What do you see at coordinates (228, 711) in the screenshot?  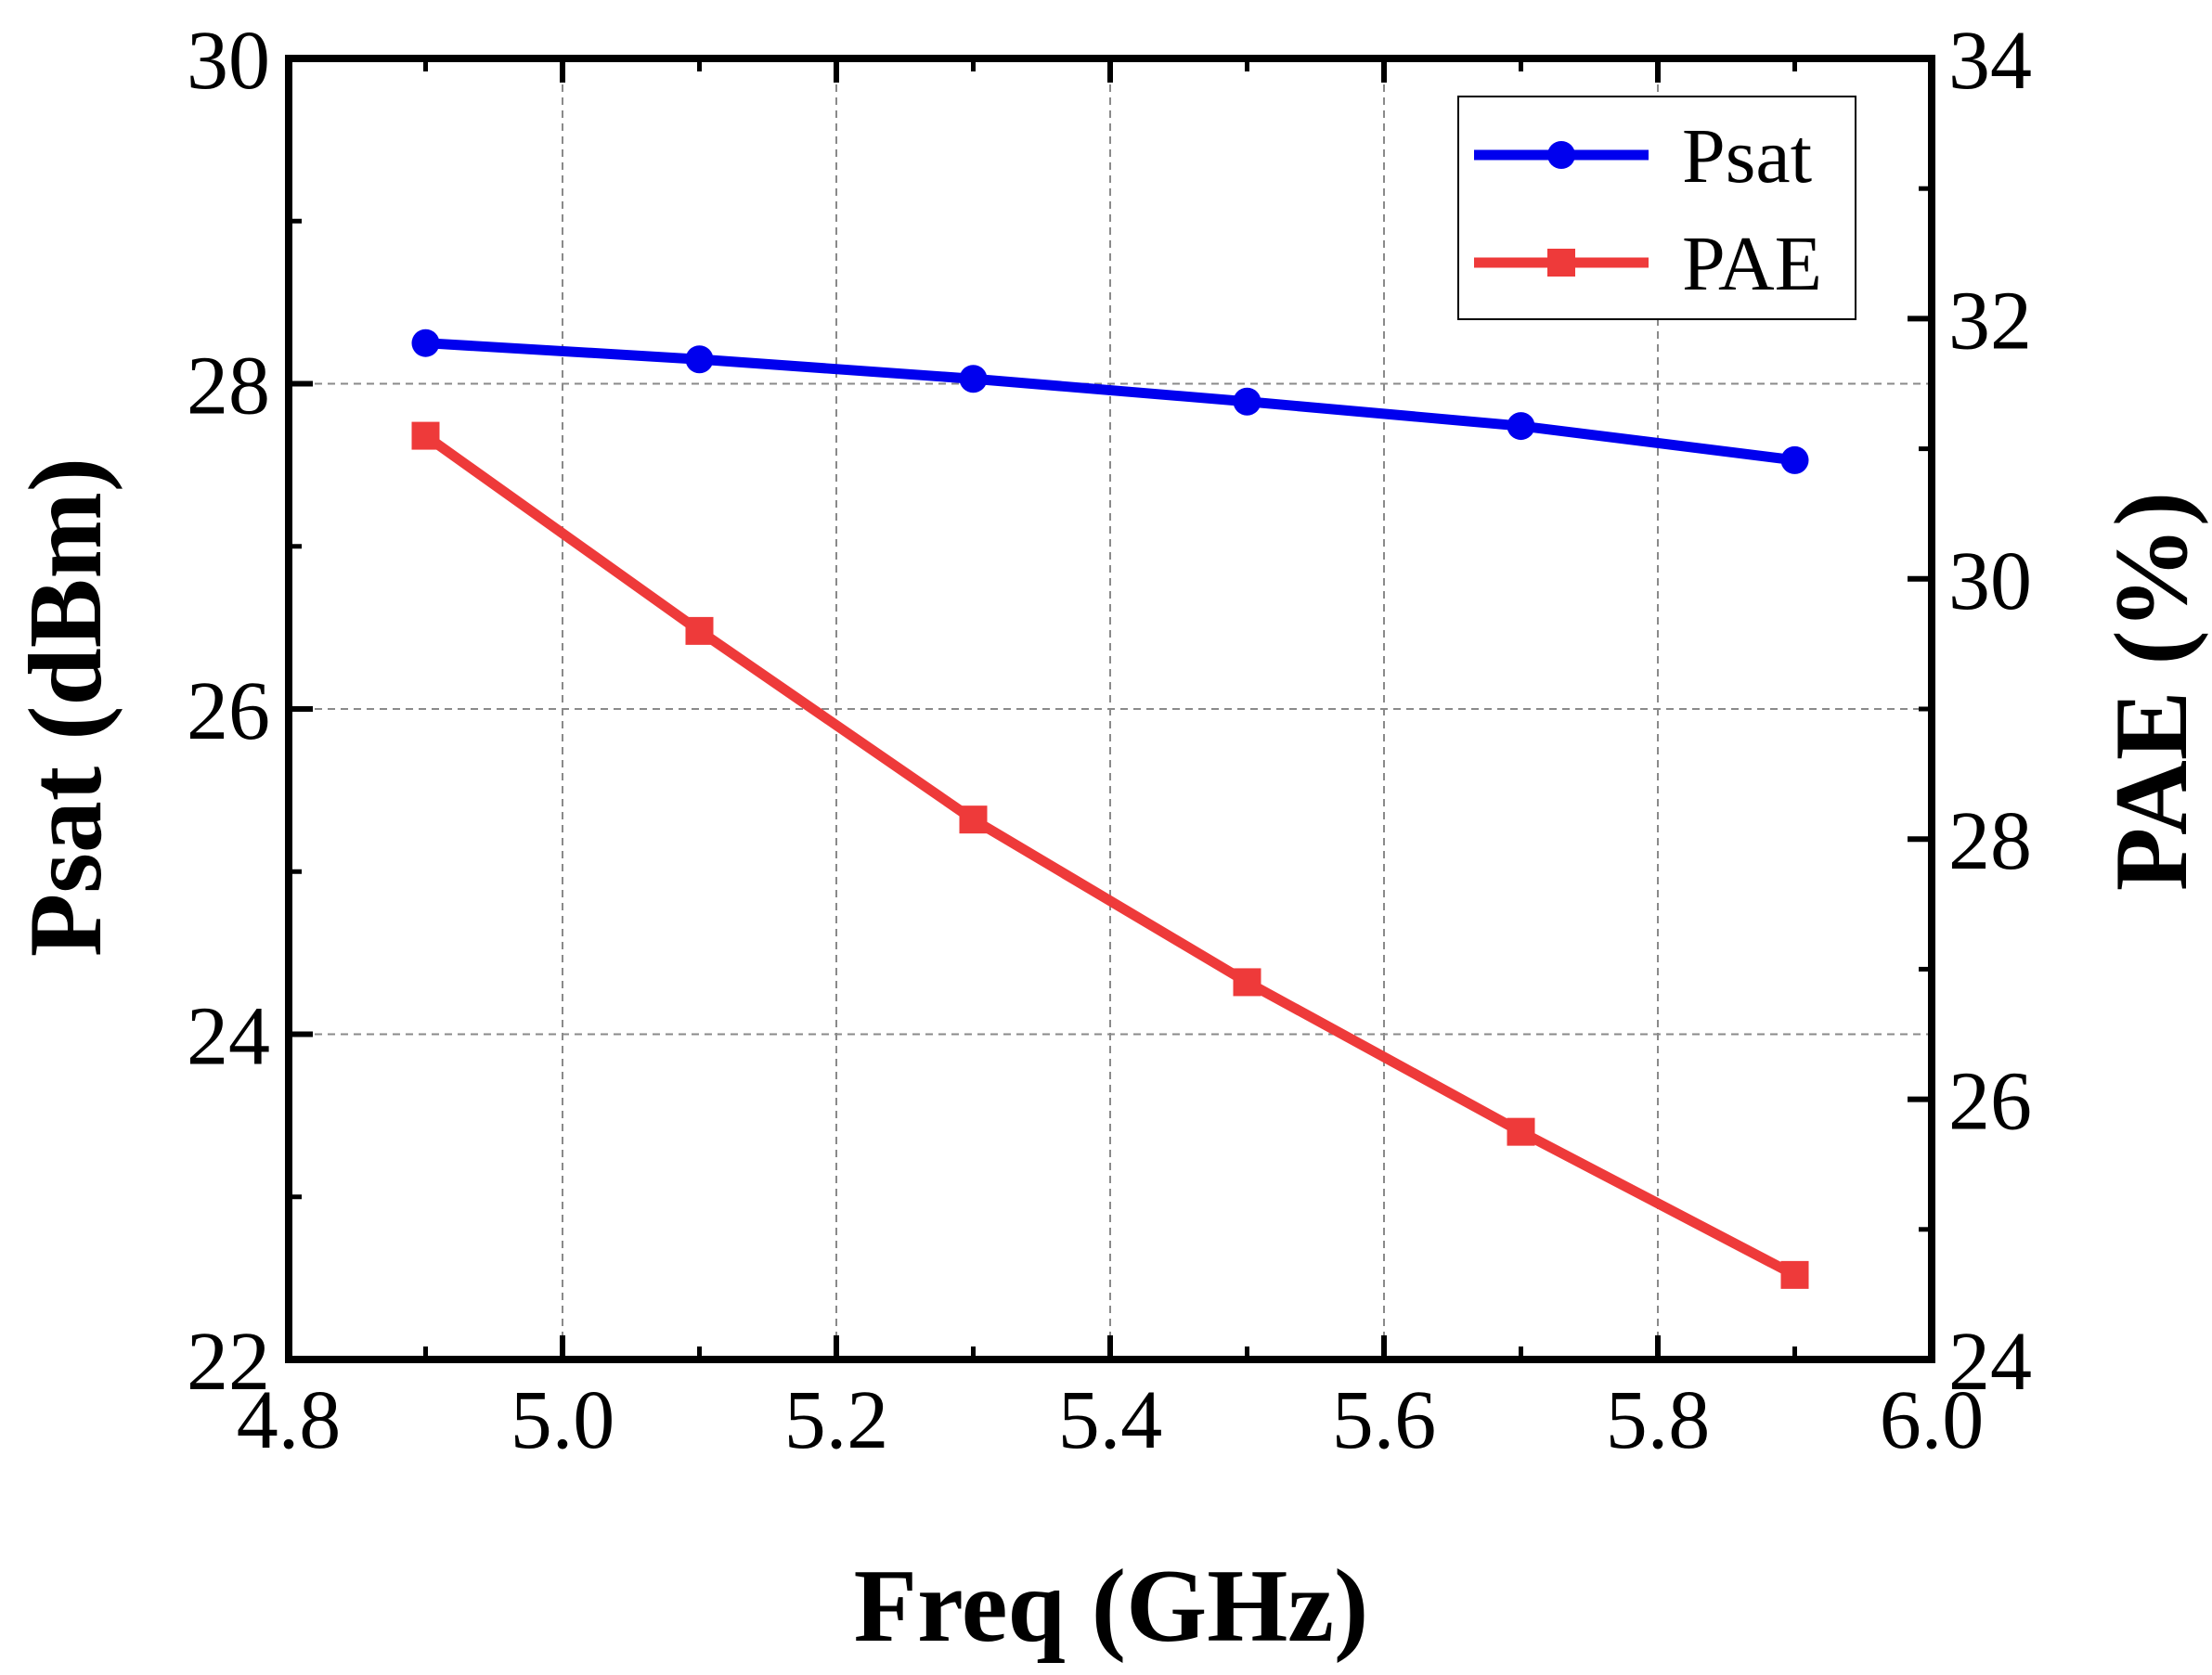 I see `y-tick-label: 26` at bounding box center [228, 711].